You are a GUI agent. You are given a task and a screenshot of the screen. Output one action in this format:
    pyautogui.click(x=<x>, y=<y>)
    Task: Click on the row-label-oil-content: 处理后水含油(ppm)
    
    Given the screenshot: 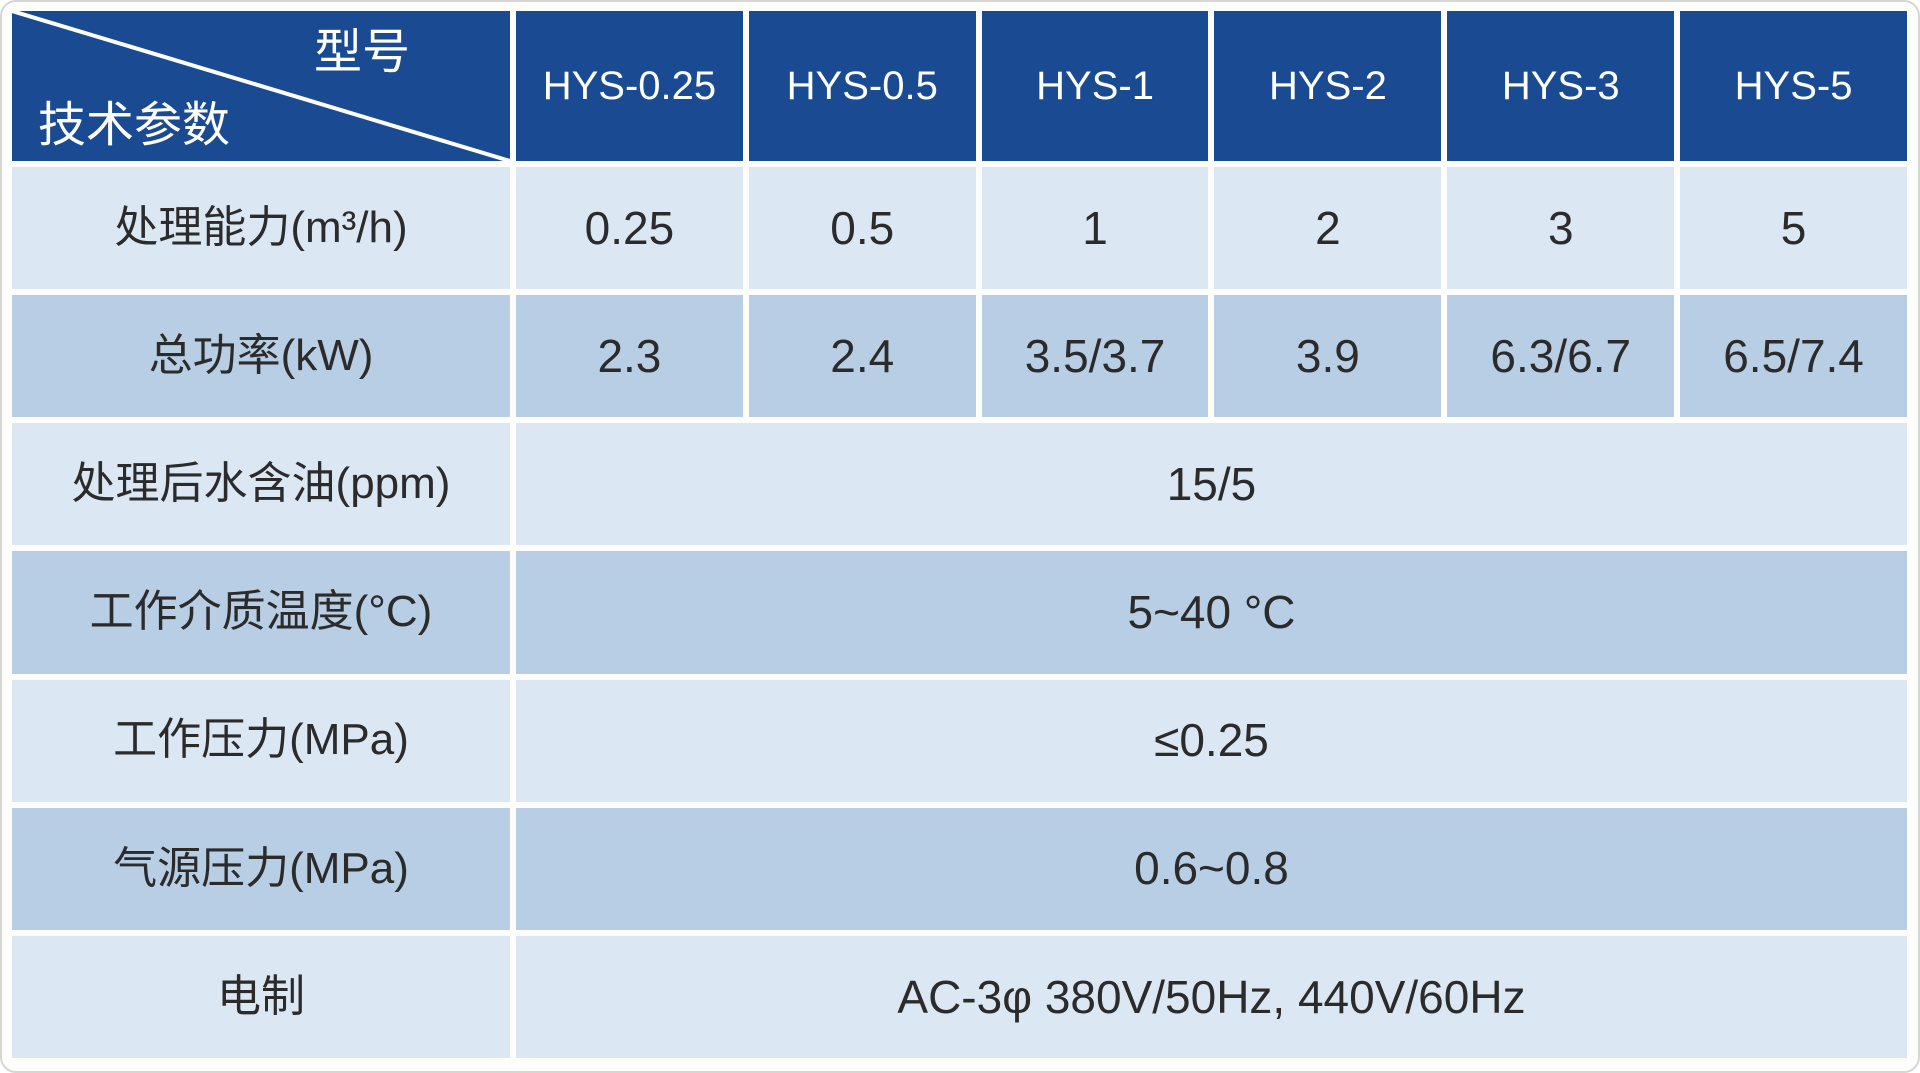 What is the action you would take?
    pyautogui.click(x=261, y=484)
    